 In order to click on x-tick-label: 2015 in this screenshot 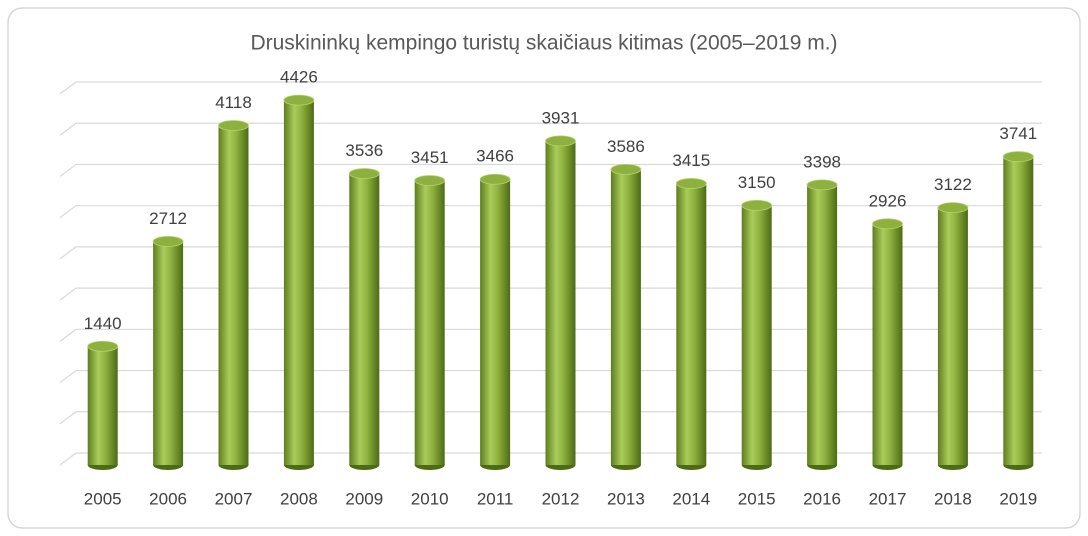, I will do `click(757, 498)`.